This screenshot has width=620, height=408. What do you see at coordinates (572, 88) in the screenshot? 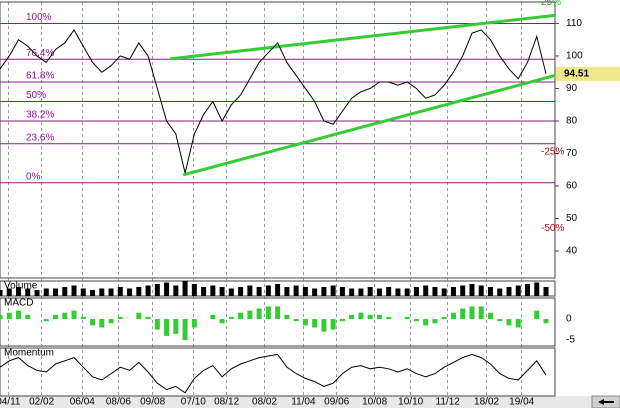
I see `y-tick-label: 90` at bounding box center [572, 88].